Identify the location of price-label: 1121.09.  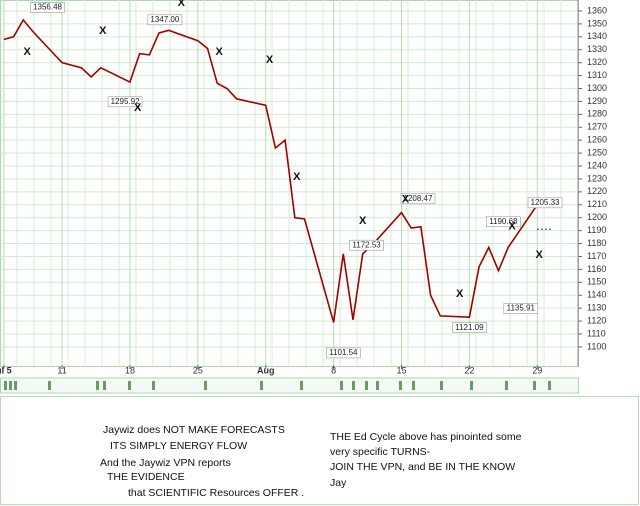
(469, 327).